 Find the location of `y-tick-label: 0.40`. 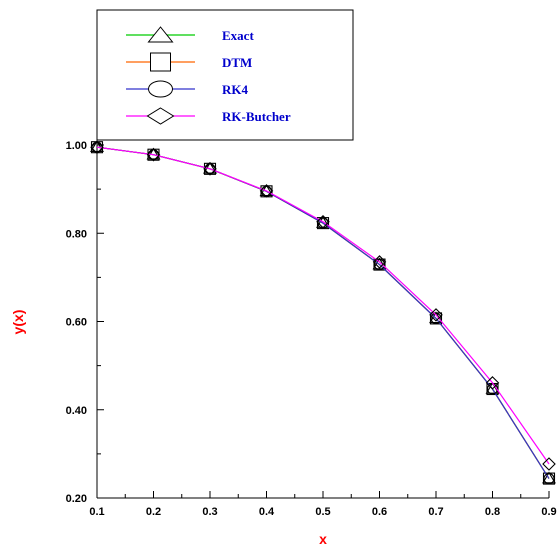

y-tick-label: 0.40 is located at coordinates (76, 411).